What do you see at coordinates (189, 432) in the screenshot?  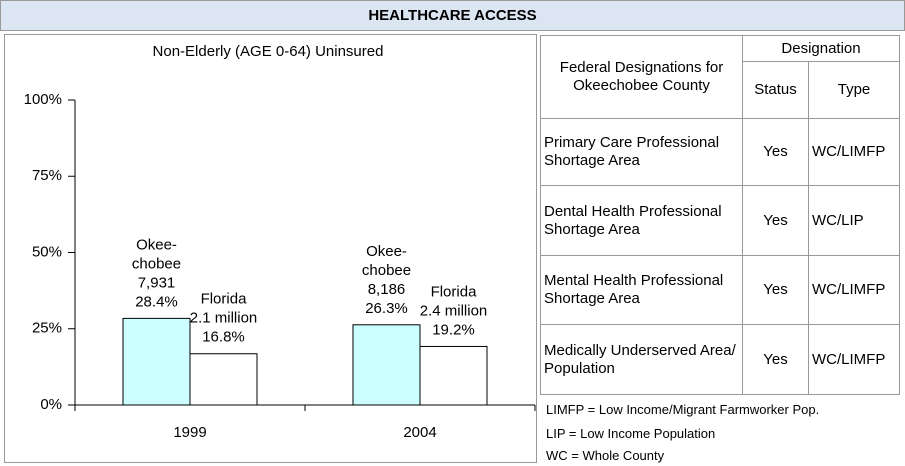 I see `x-tick-label: 1999` at bounding box center [189, 432].